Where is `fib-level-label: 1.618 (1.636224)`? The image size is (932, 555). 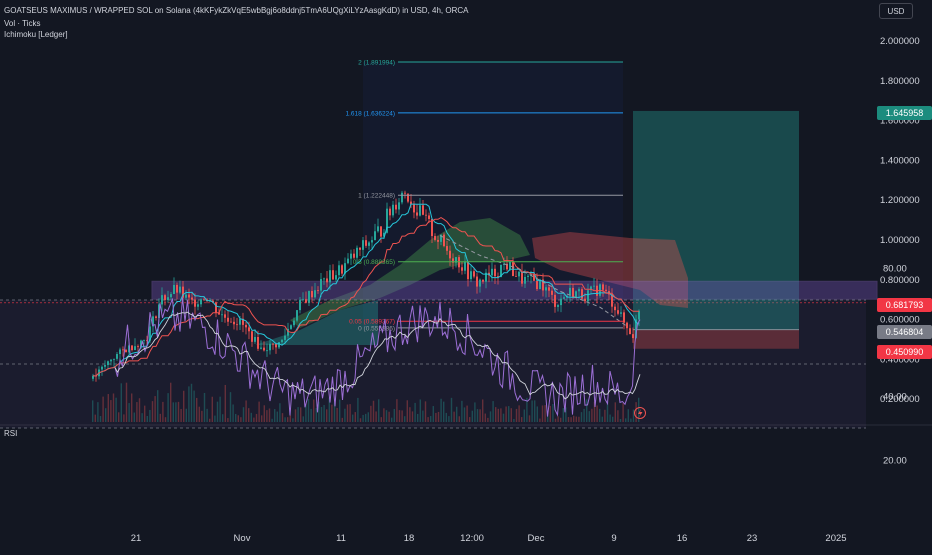
fib-level-label: 1.618 (1.636224) is located at coordinates (370, 113).